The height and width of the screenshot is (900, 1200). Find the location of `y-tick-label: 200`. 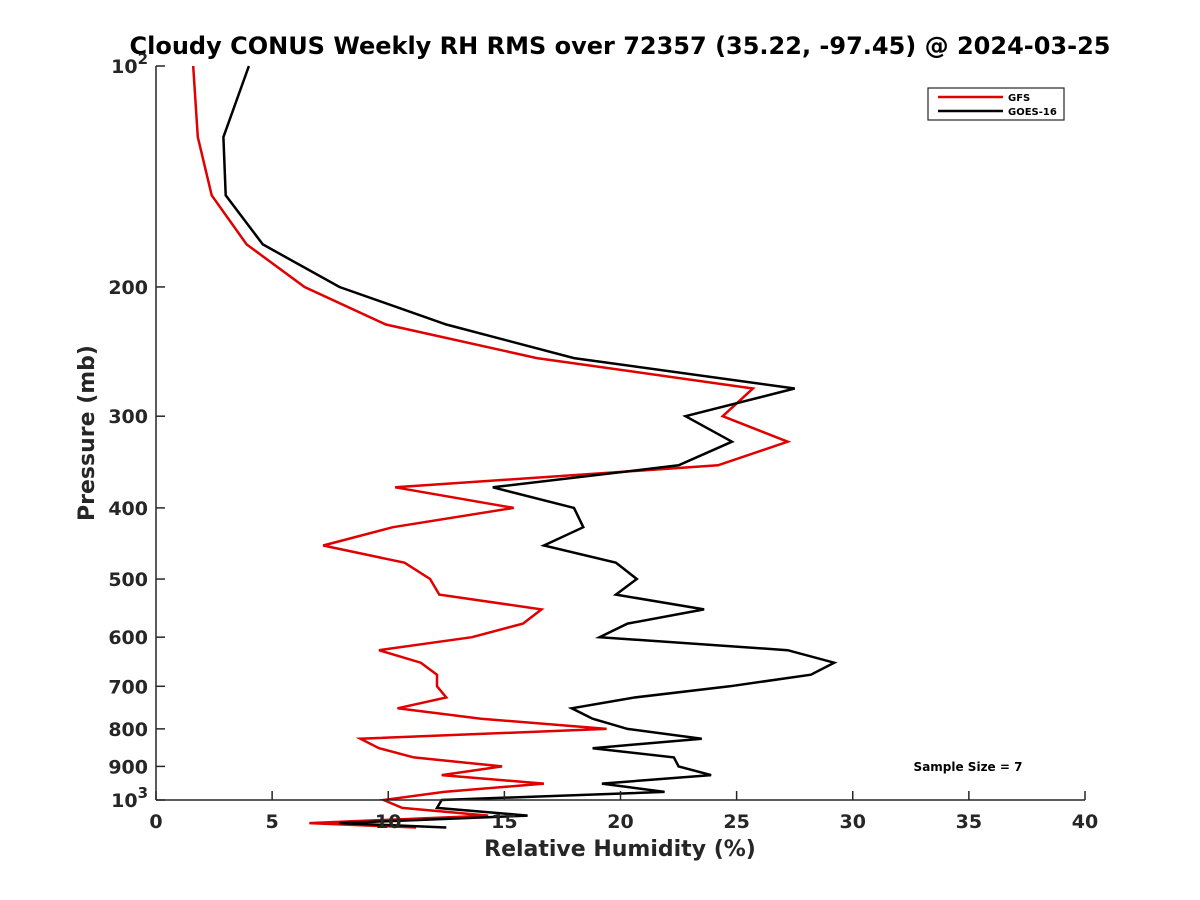

y-tick-label: 200 is located at coordinates (128, 288).